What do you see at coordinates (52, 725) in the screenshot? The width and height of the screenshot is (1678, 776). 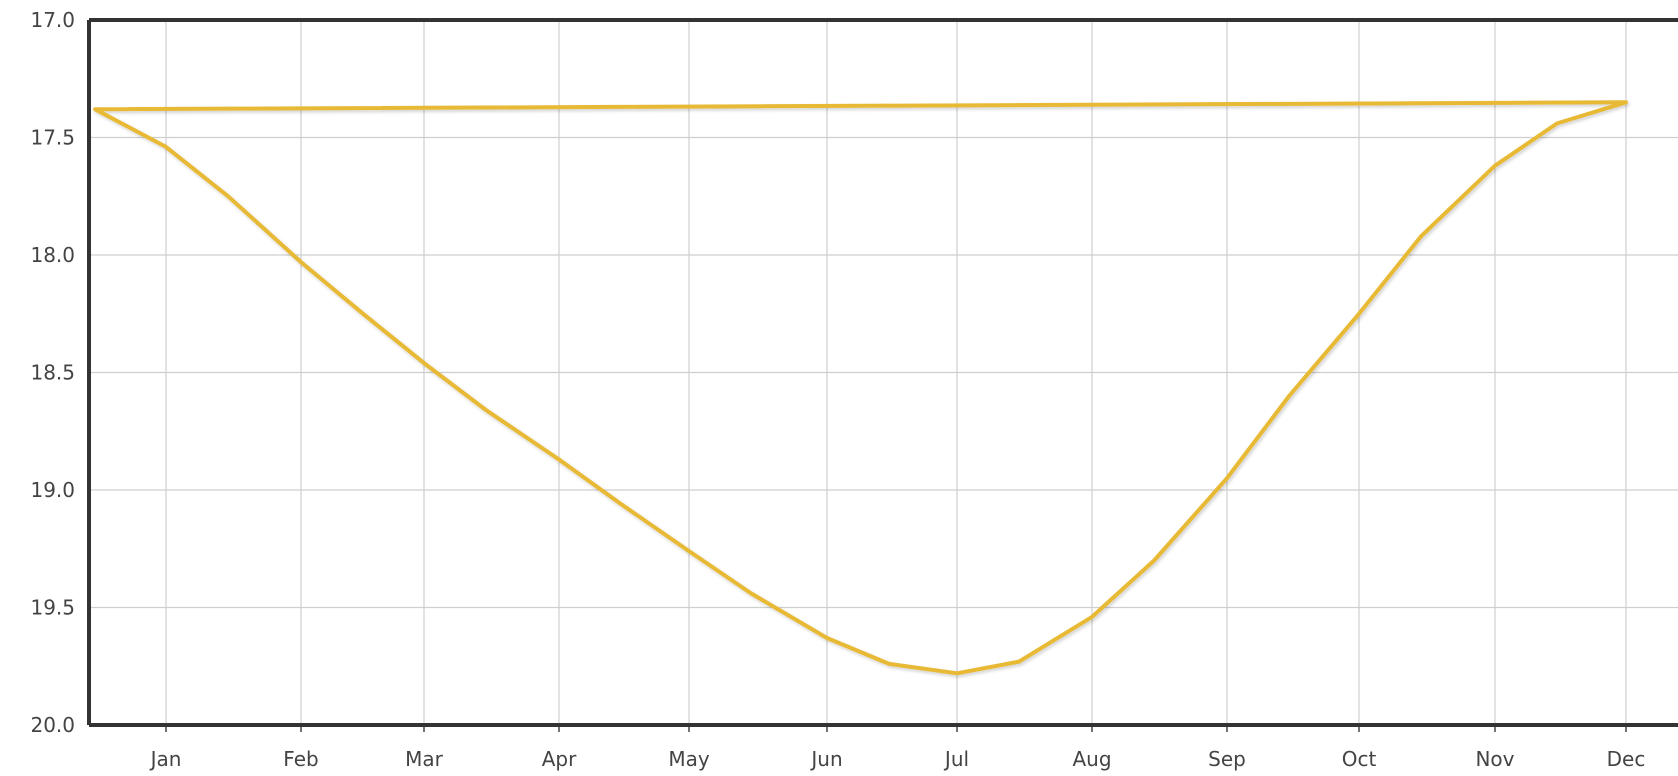 I see `y-tick-label: 20.0` at bounding box center [52, 725].